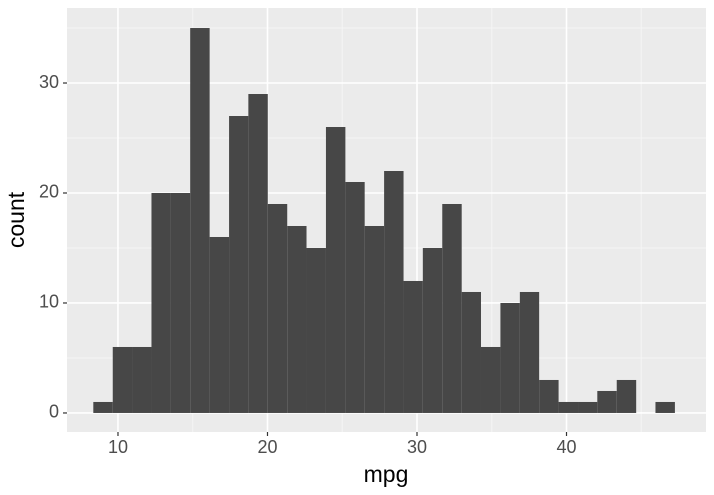 This screenshot has width=714, height=495. Describe the element at coordinates (54, 412) in the screenshot. I see `y-tick-label: 0` at that location.